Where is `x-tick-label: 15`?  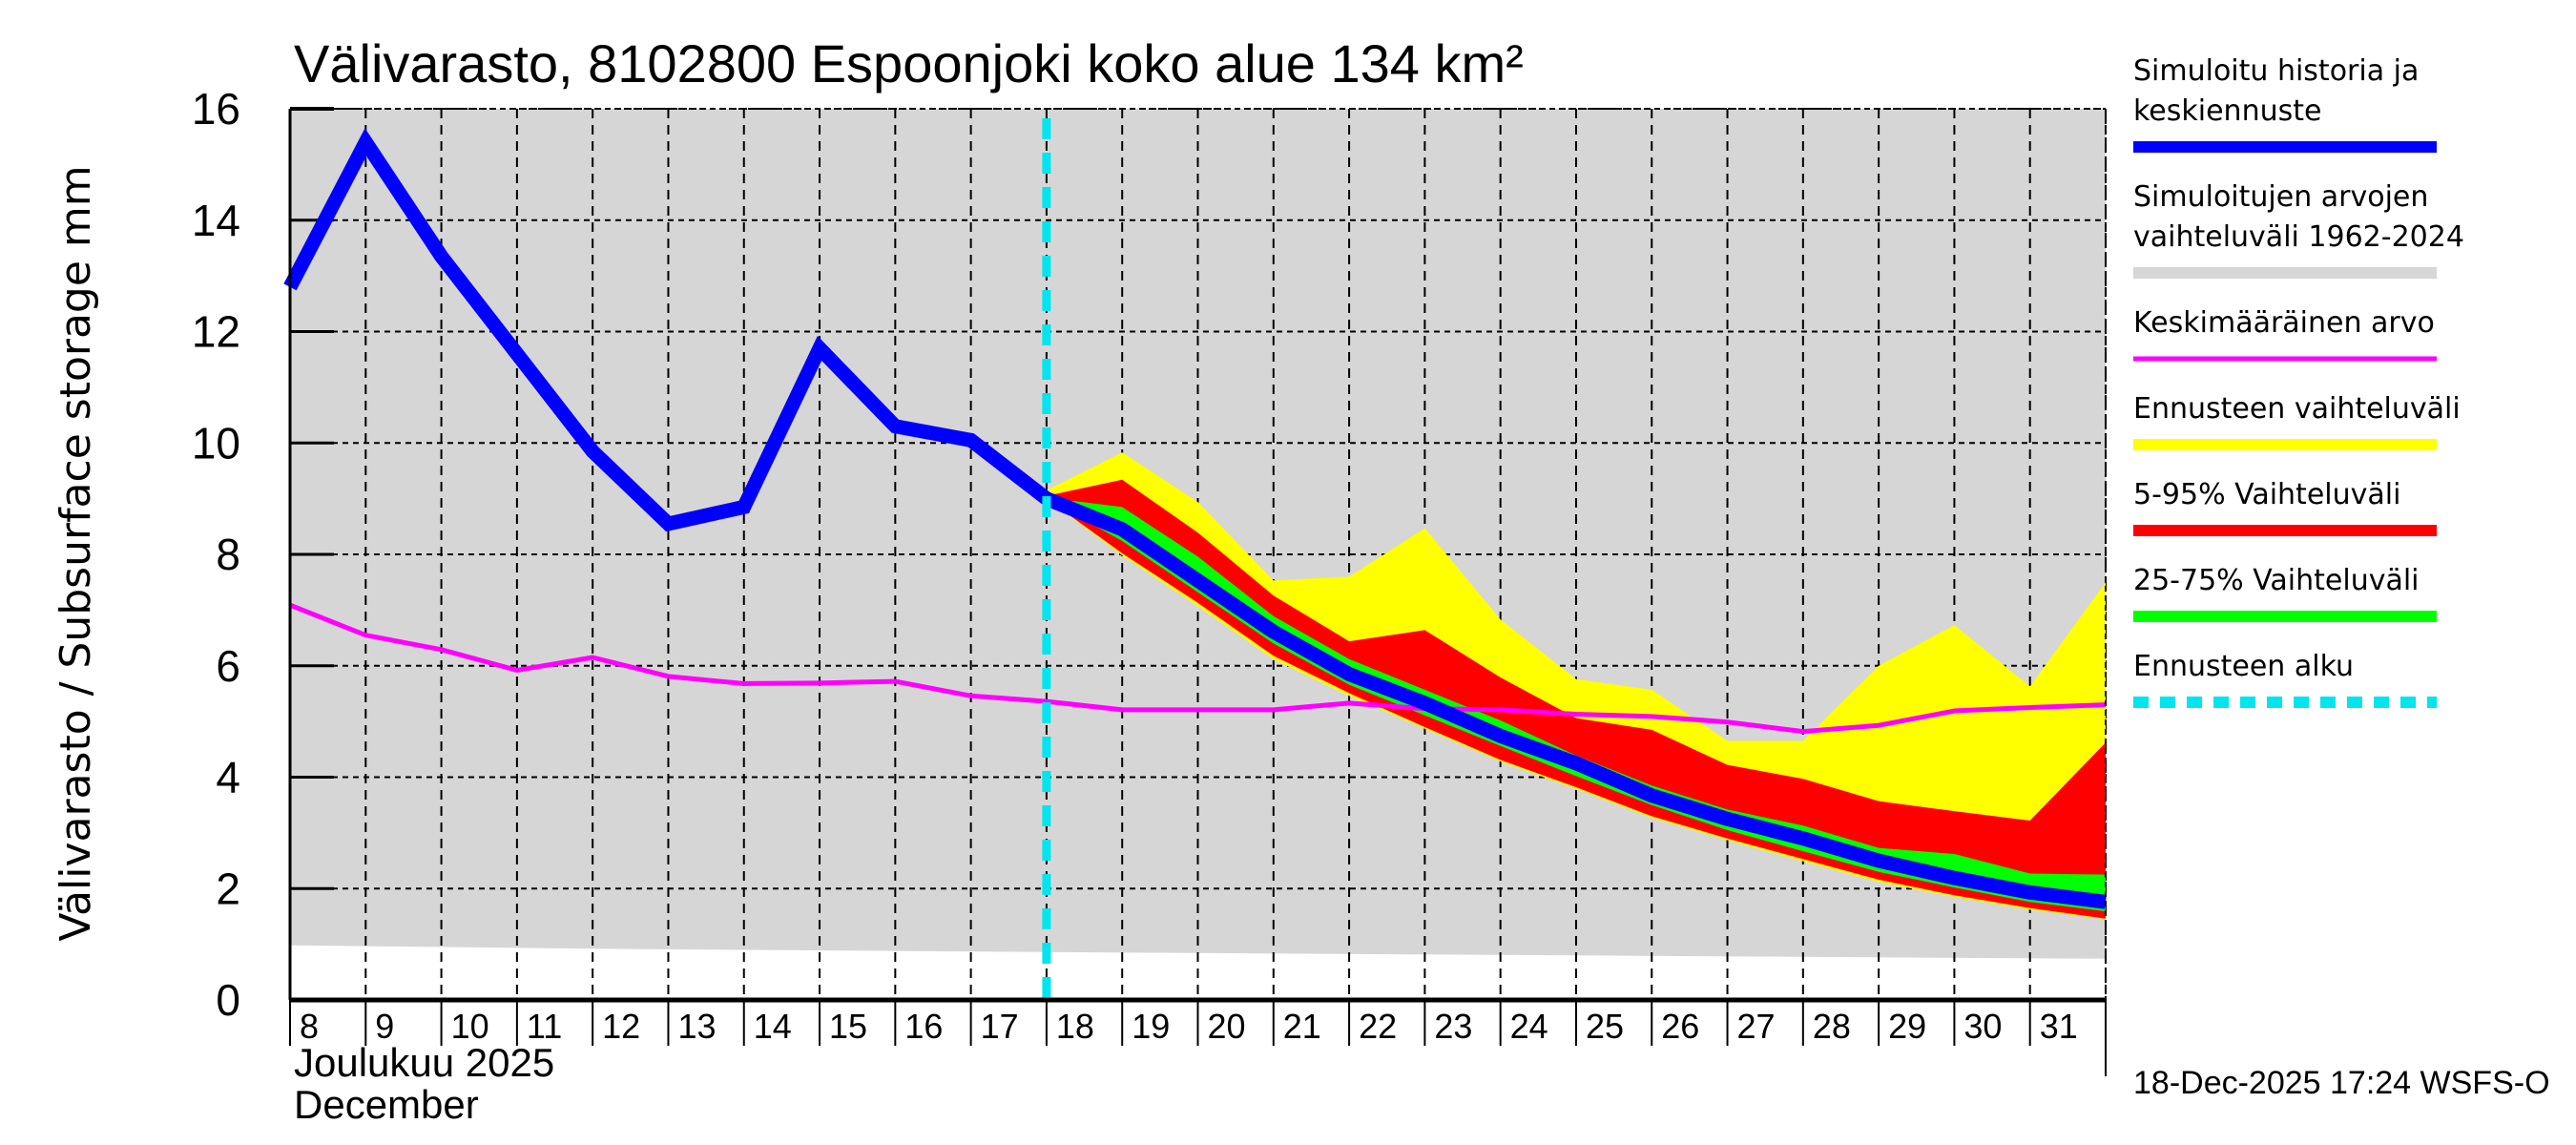
x-tick-label: 15 is located at coordinates (848, 1026).